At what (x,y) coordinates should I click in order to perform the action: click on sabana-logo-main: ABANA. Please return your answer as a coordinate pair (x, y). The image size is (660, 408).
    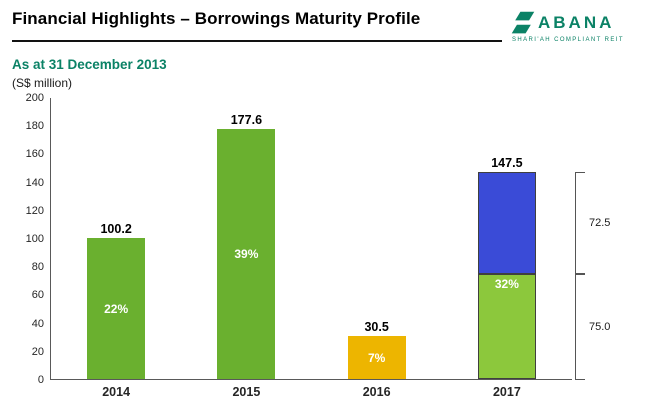
    Looking at the image, I should click on (562, 23).